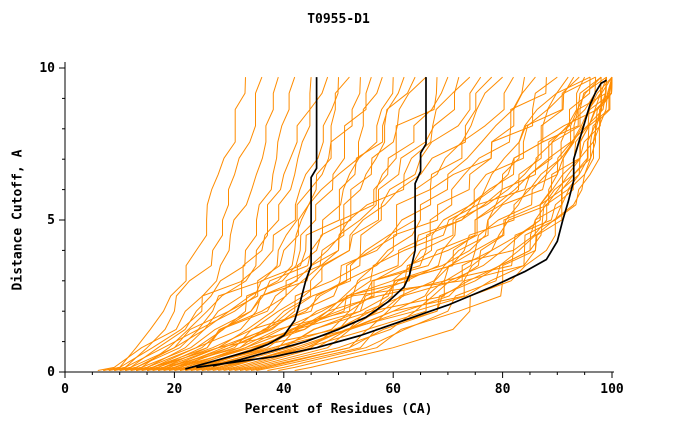 This screenshot has height=440, width=680. Describe the element at coordinates (65, 389) in the screenshot. I see `x-tick-label: 0` at that location.